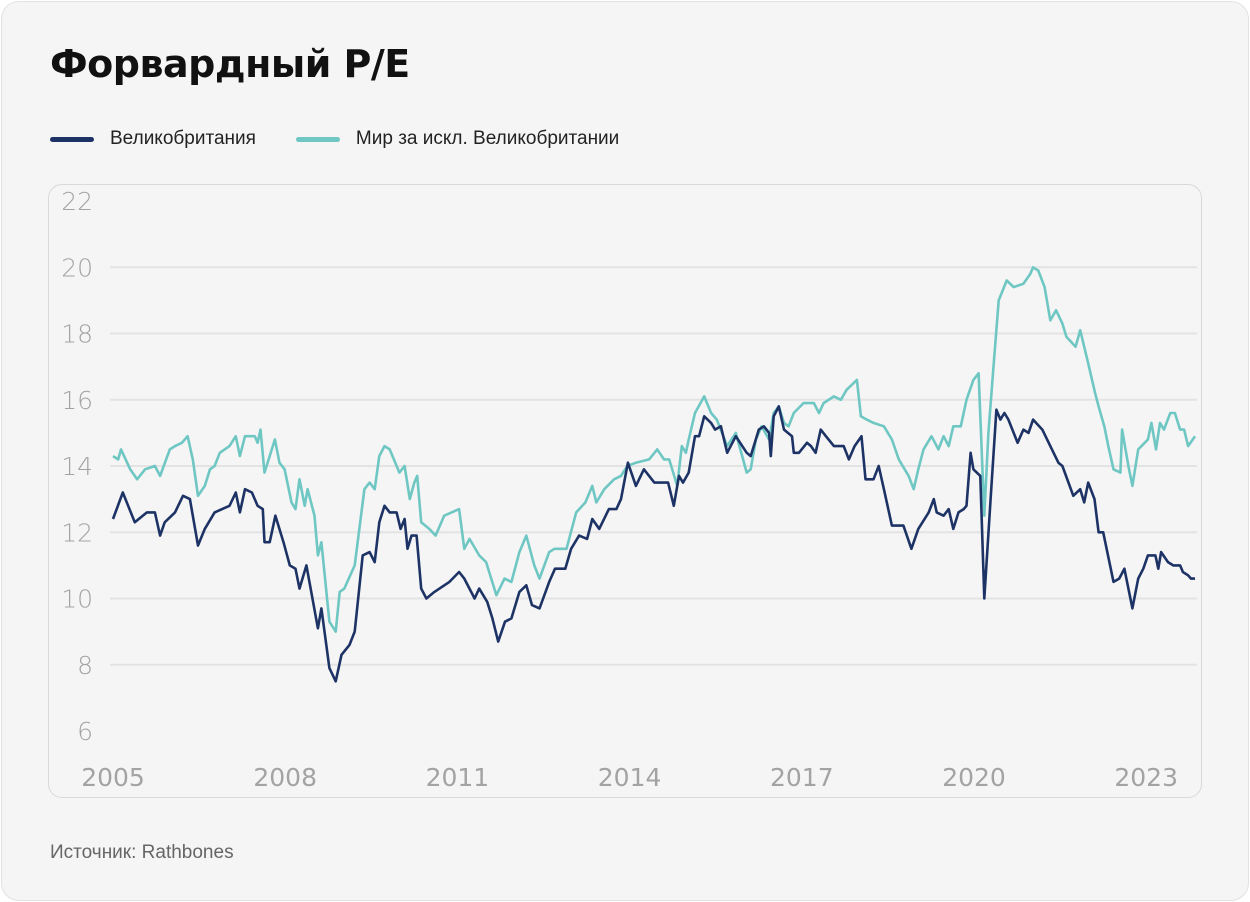  I want to click on x-tick-label: 2011, so click(458, 777).